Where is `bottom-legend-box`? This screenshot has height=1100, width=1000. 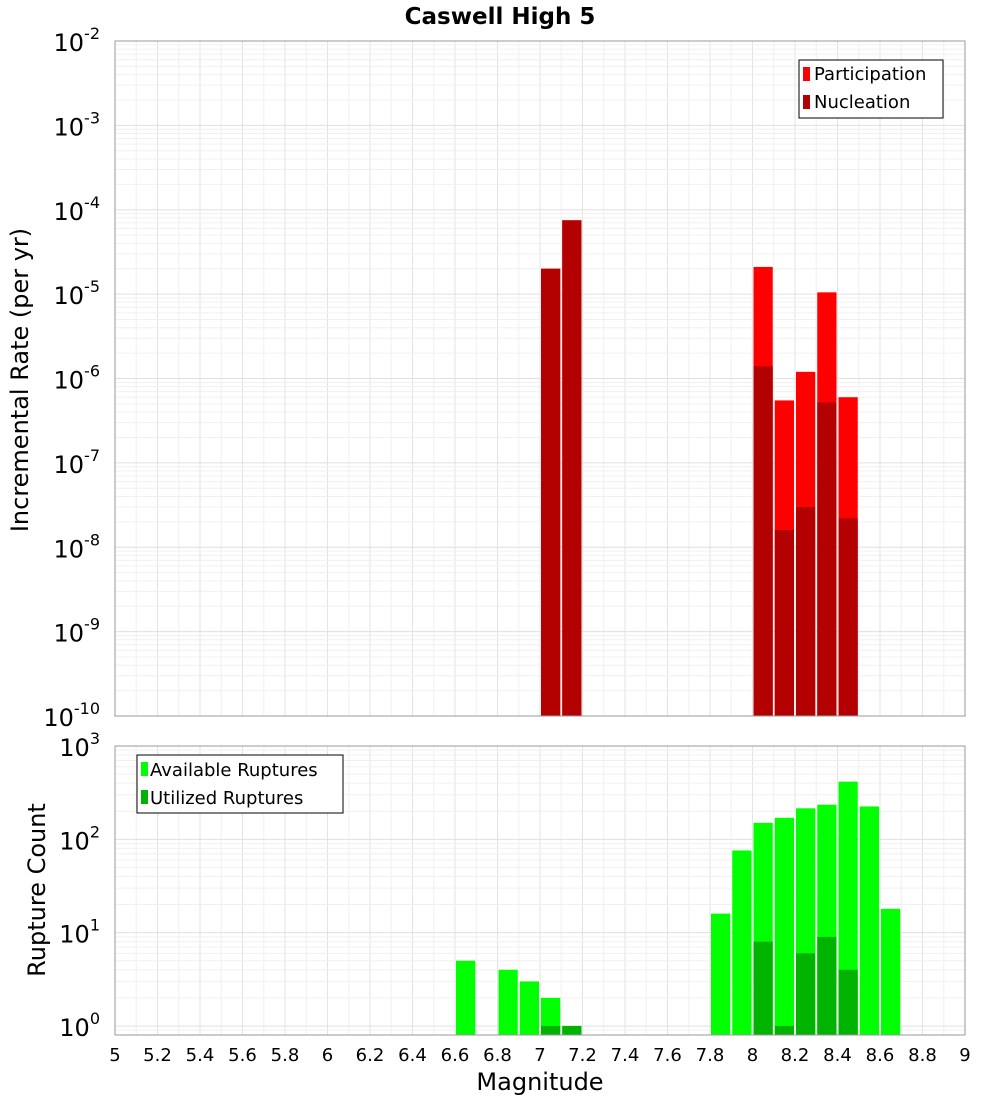
bottom-legend-box is located at coordinates (240, 784).